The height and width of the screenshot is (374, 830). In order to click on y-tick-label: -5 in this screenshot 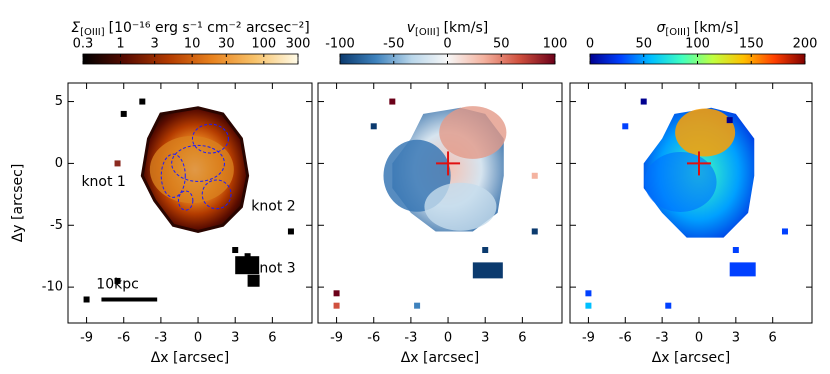, I will do `click(56, 225)`.